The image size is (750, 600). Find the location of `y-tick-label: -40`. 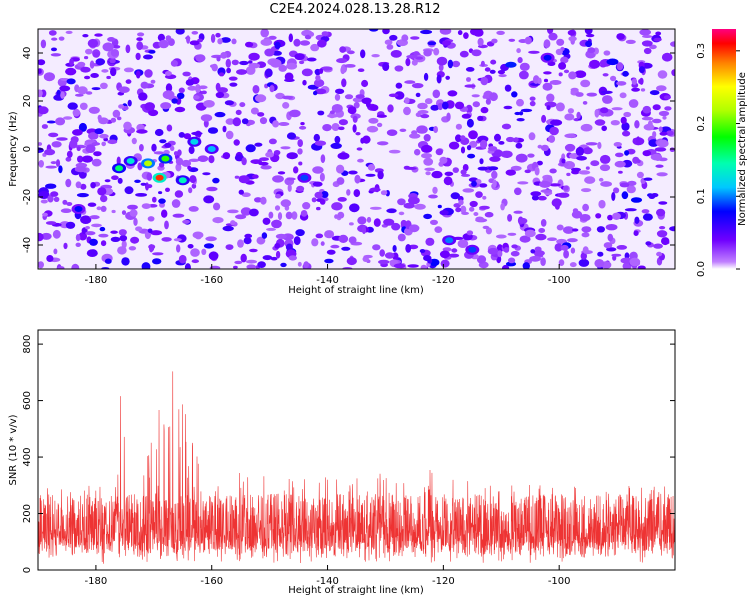

y-tick-label: -40 is located at coordinates (27, 245).